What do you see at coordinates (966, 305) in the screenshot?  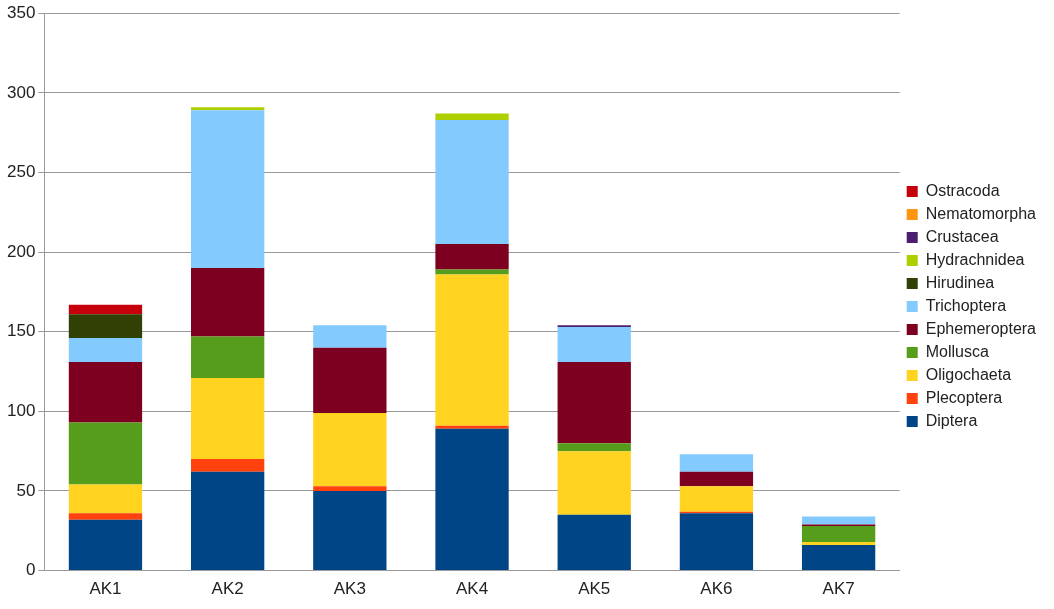 I see `legend-label: Trichoptera` at bounding box center [966, 305].